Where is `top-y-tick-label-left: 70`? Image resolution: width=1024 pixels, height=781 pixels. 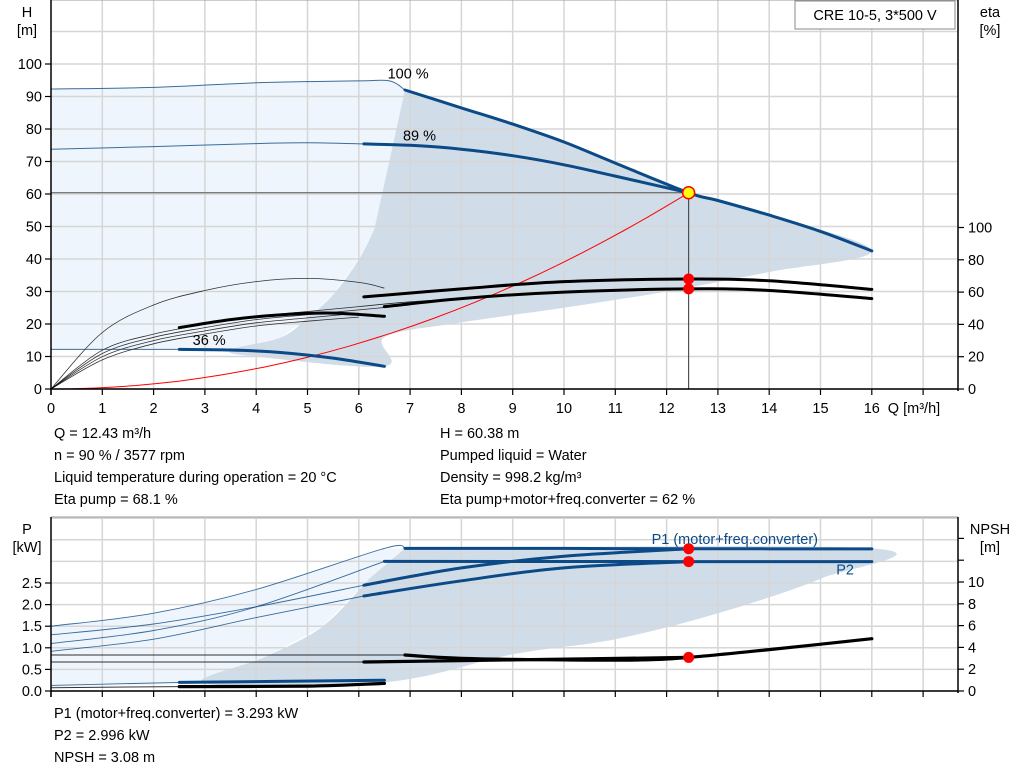
top-y-tick-label-left: 70 is located at coordinates (34, 163).